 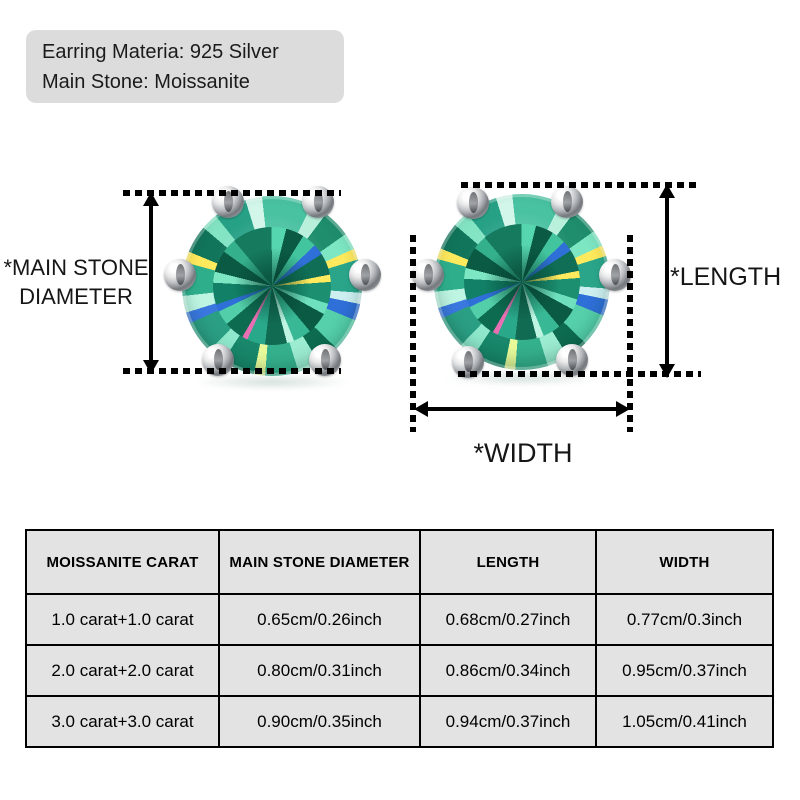 I want to click on cell-width: 0.95cm/0.37inch, so click(x=684, y=670).